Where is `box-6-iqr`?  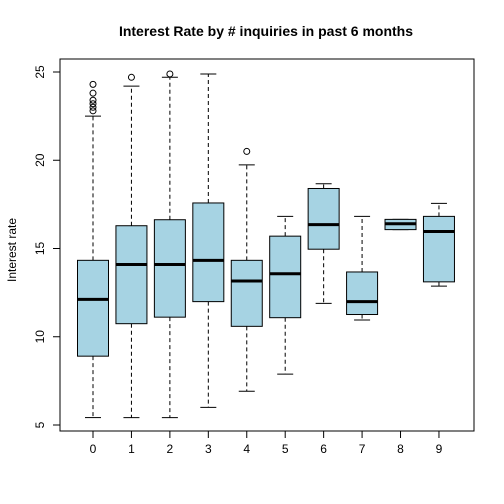
box-6-iqr is located at coordinates (323, 218).